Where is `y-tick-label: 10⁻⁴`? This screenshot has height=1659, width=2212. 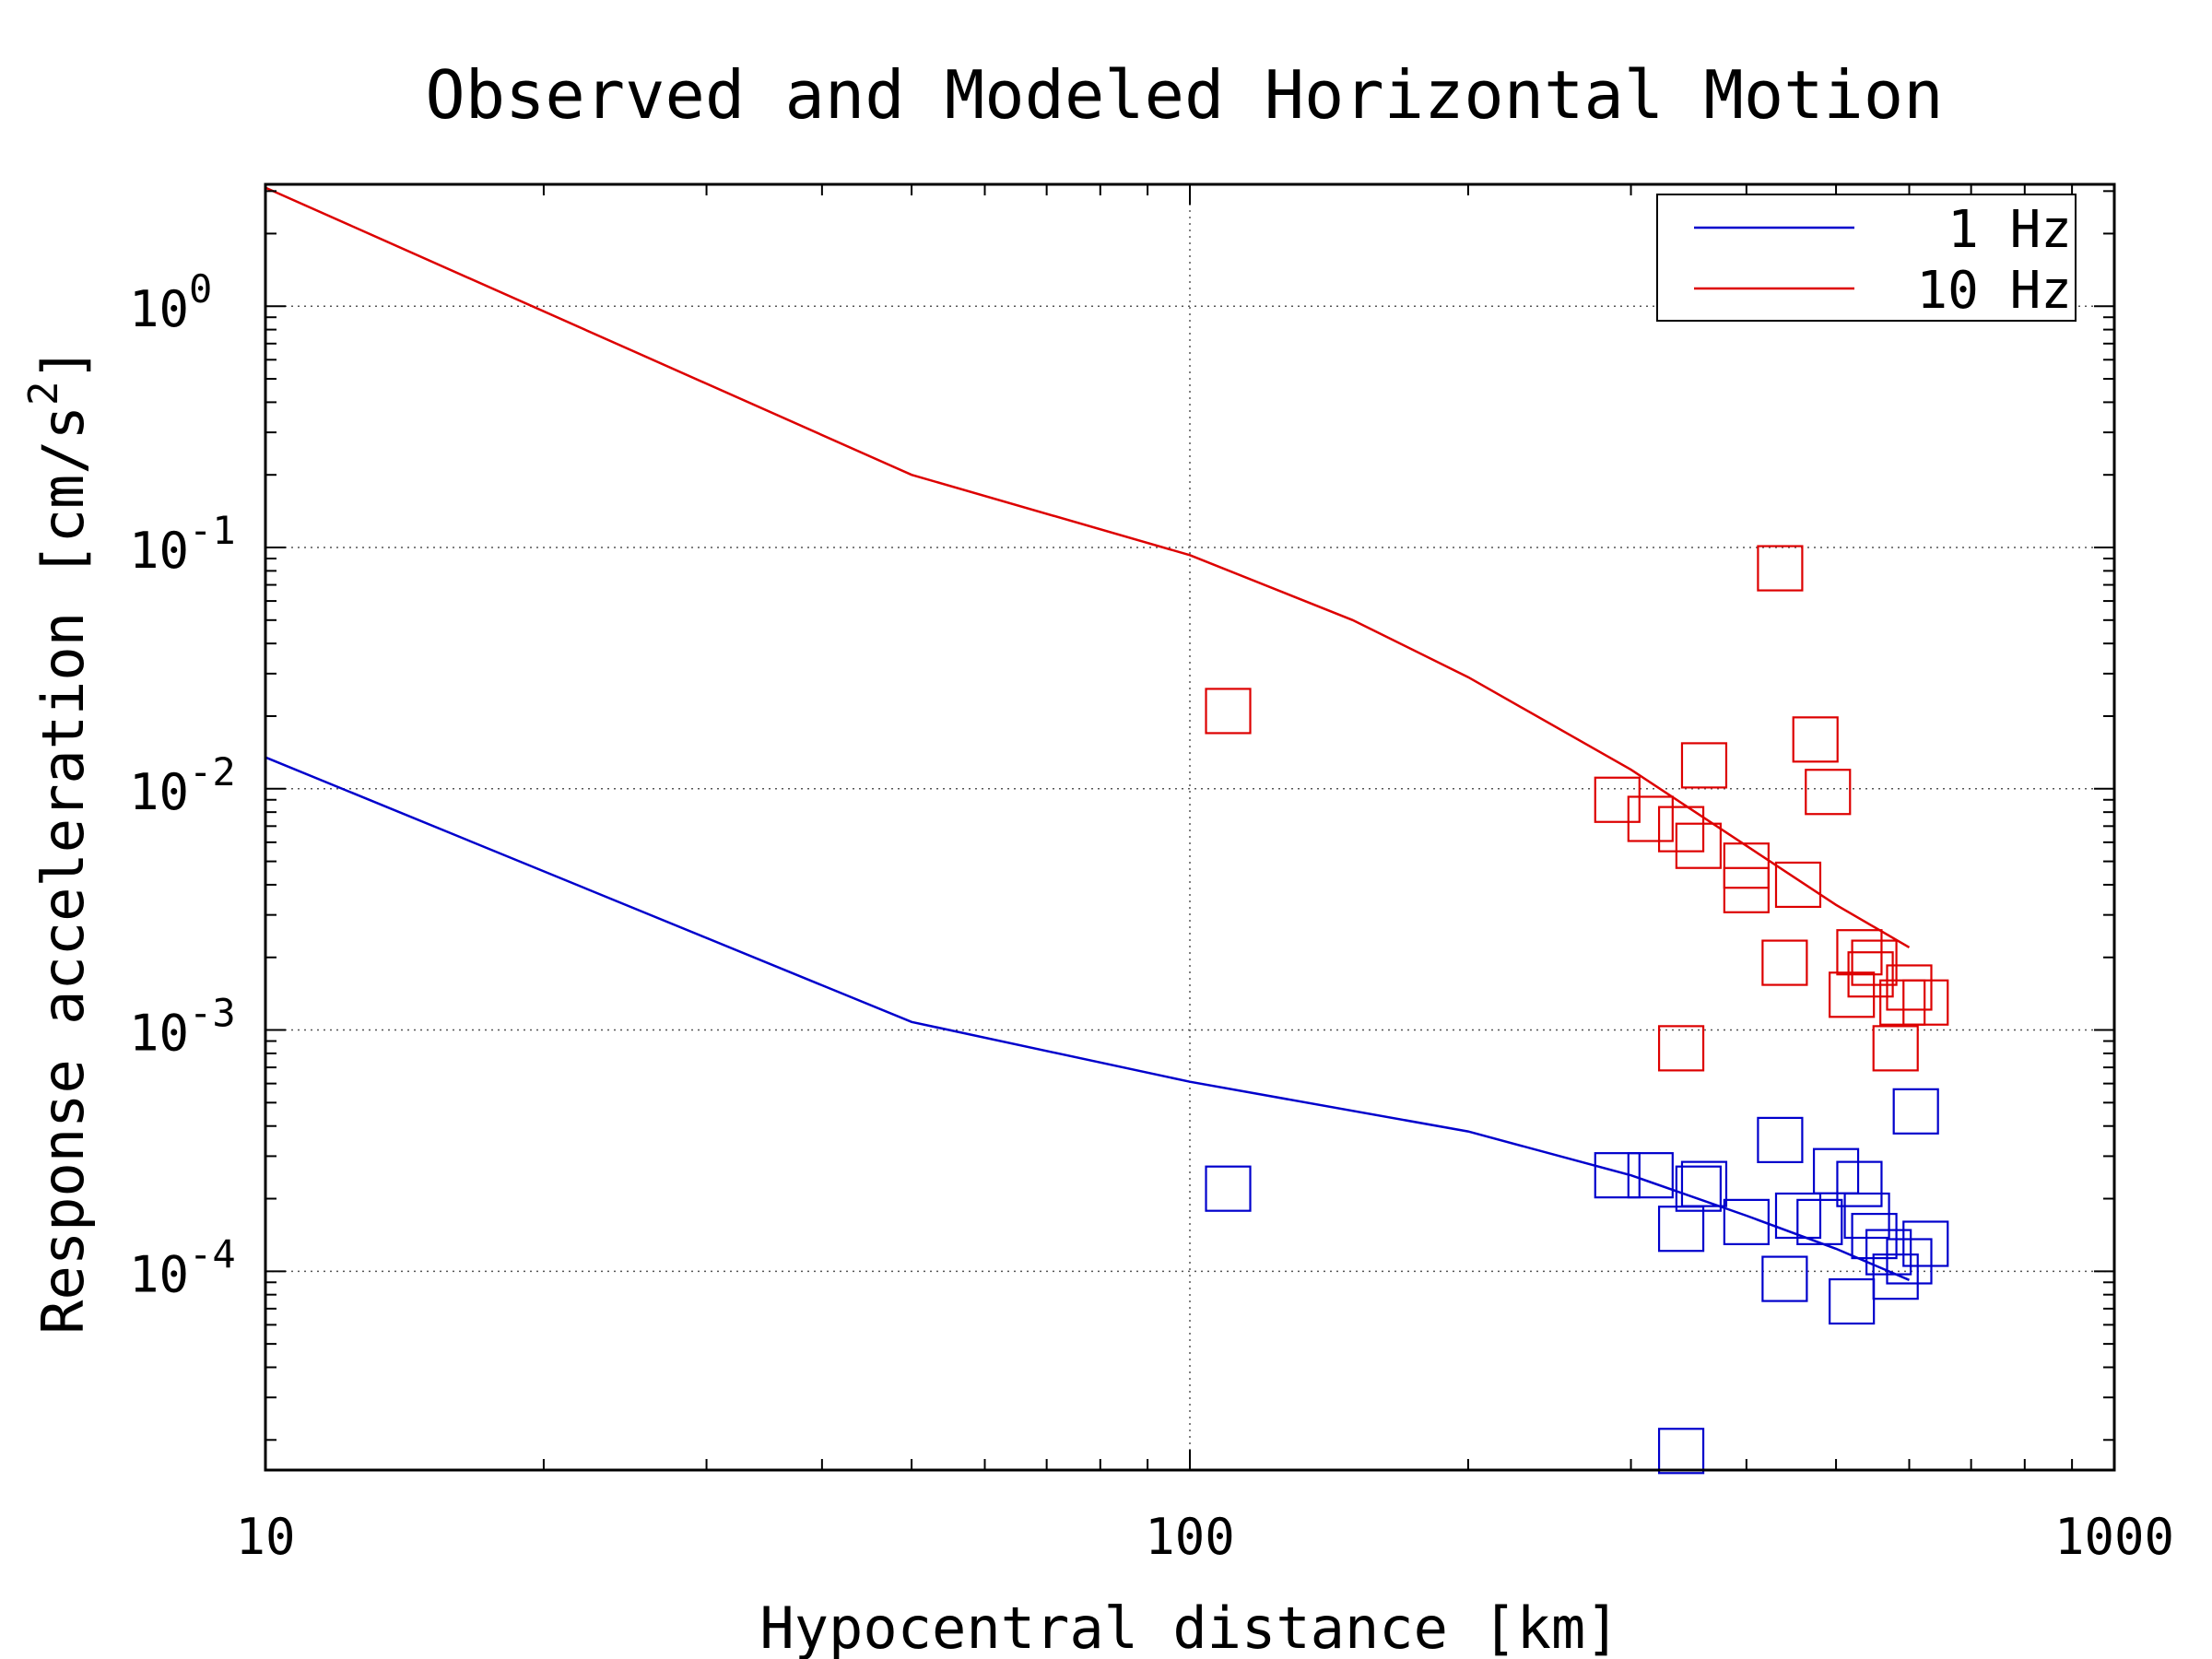 y-tick-label: 10⁻⁴ is located at coordinates (182, 1267).